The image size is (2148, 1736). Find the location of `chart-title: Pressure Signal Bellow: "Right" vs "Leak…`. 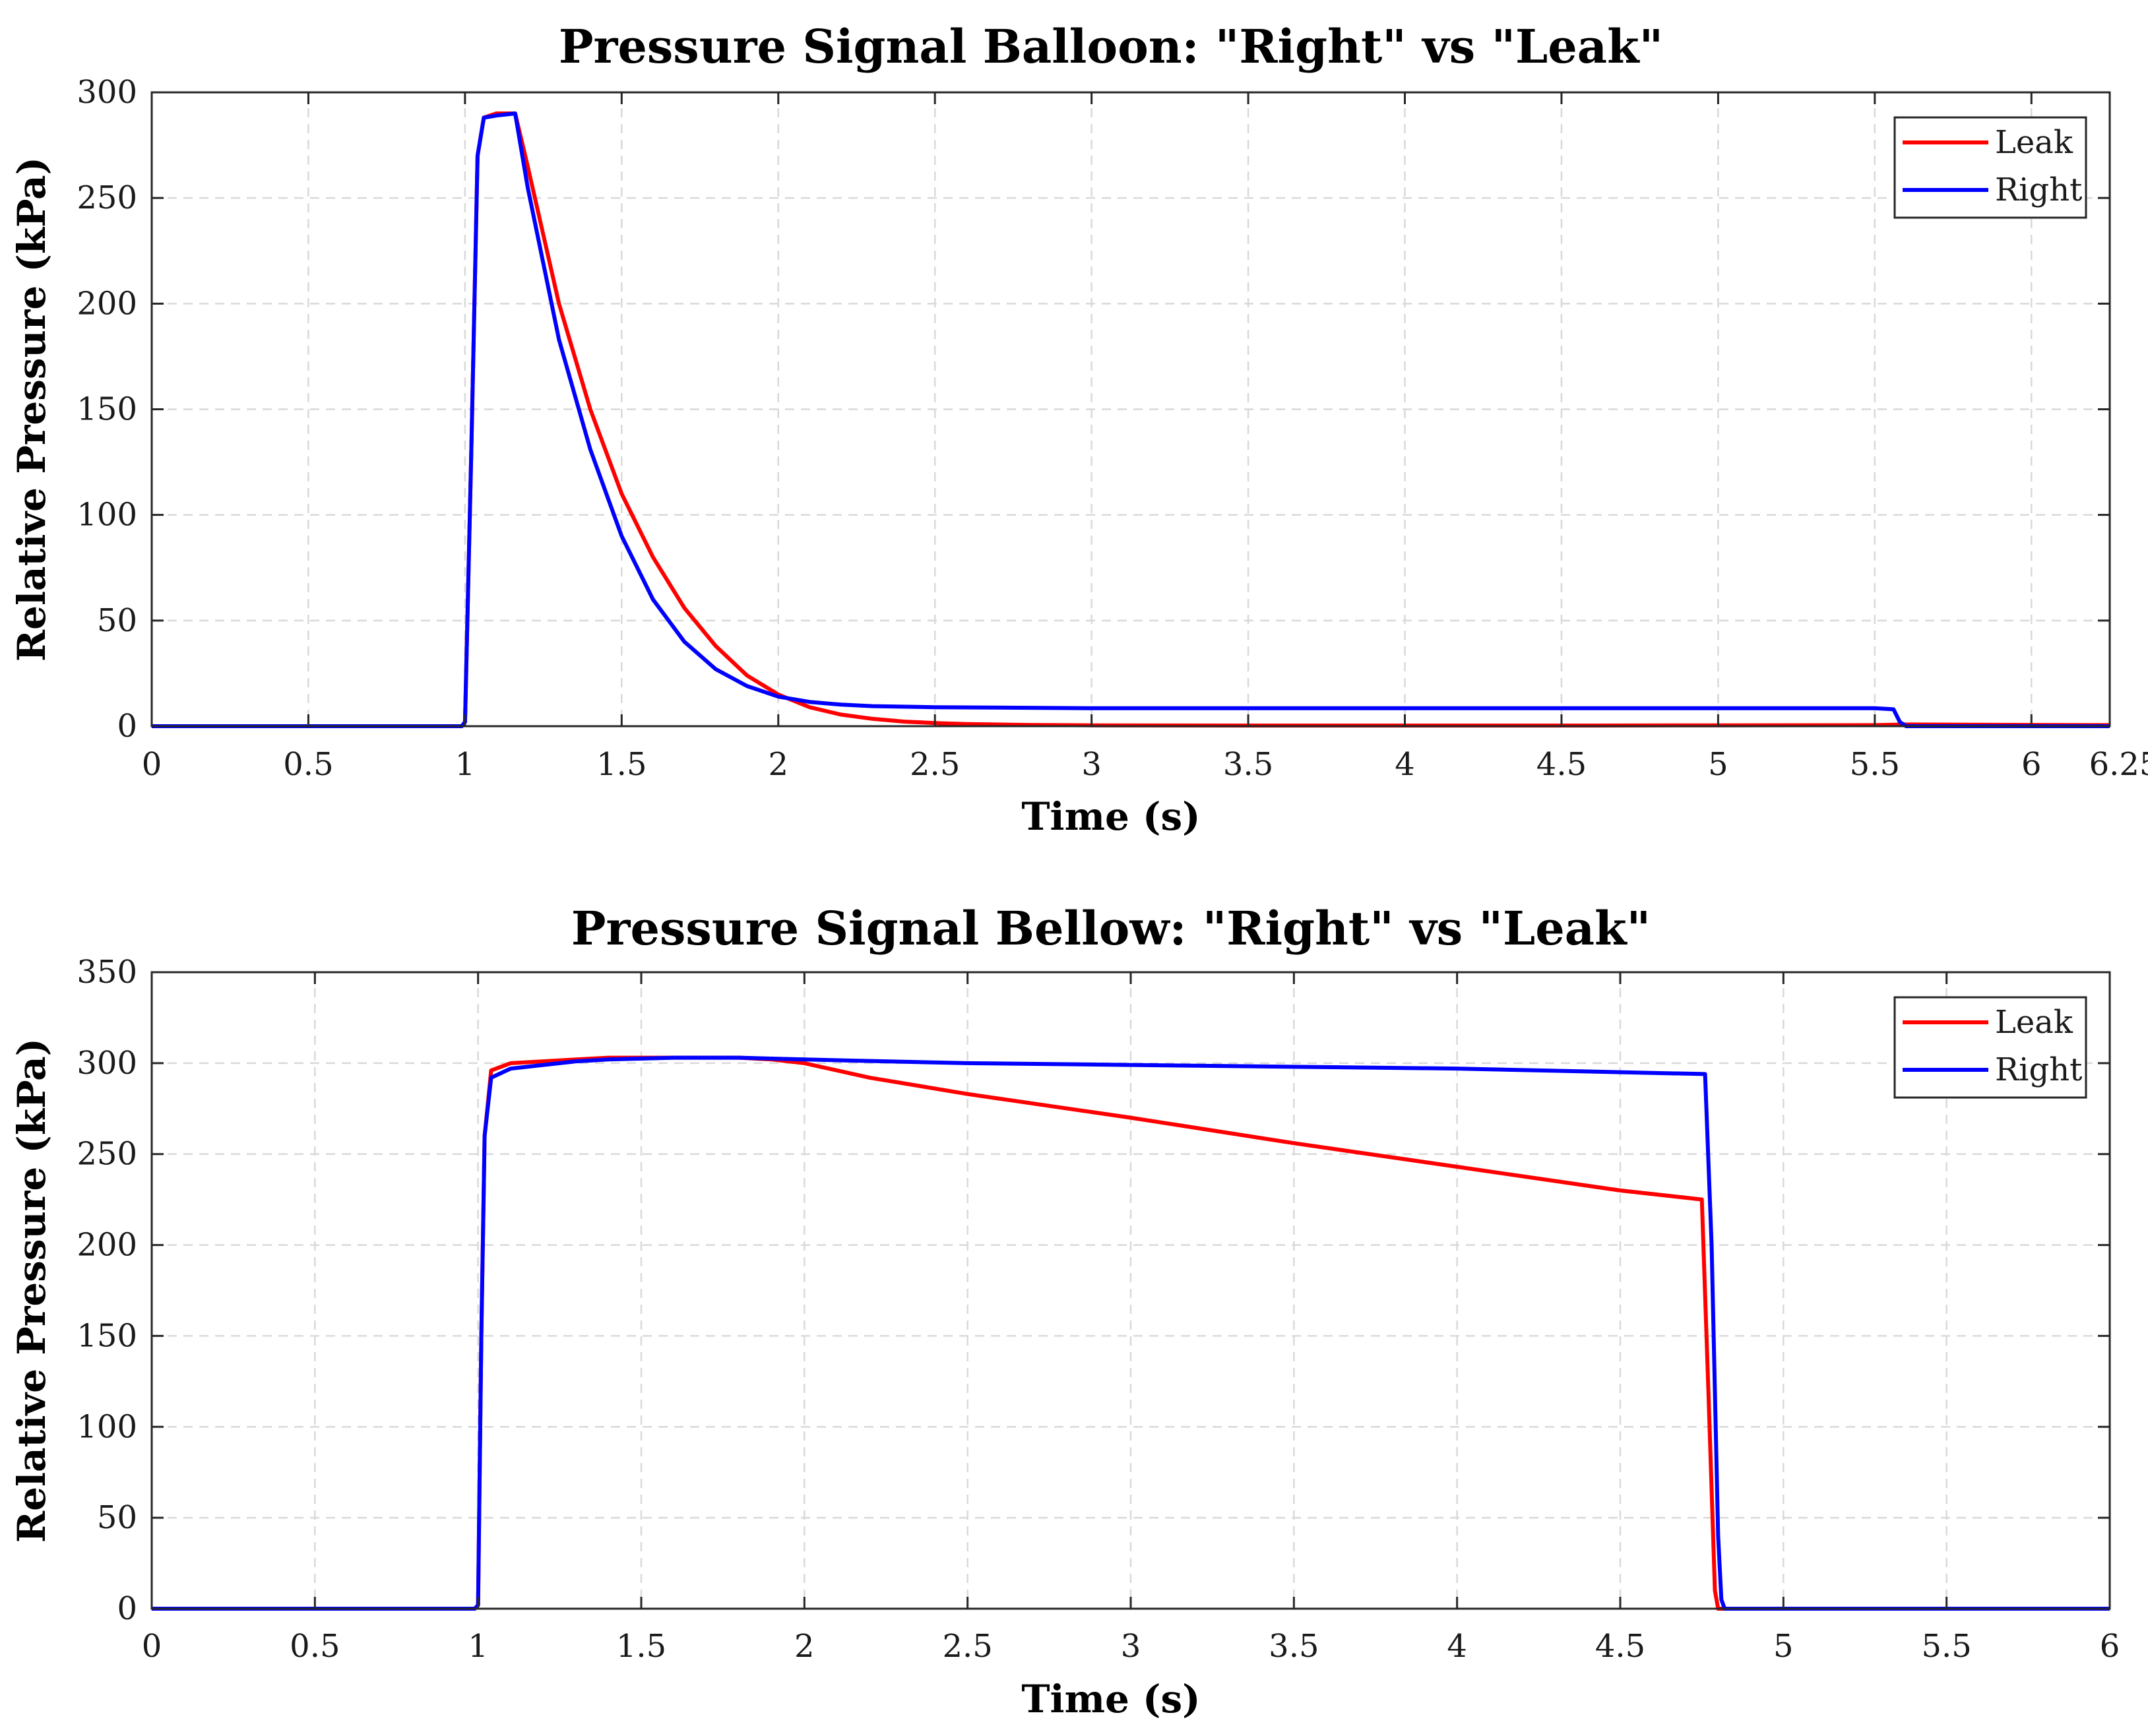

chart-title: Pressure Signal Bellow: "Right" vs "Leak… is located at coordinates (1111, 928).